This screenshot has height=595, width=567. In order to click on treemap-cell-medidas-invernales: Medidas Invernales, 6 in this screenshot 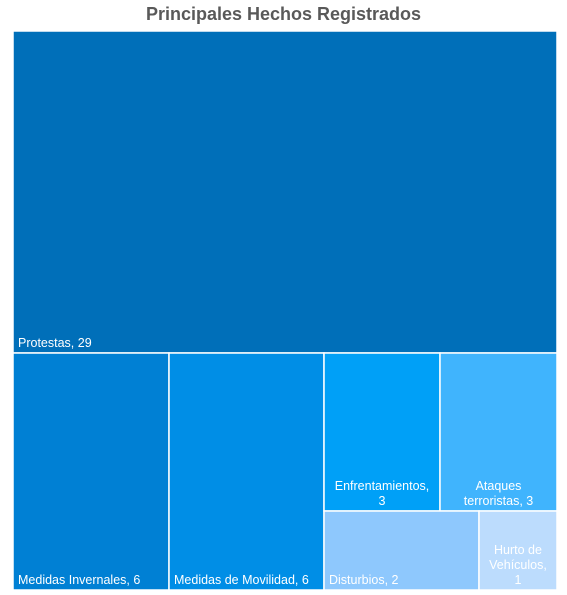, I will do `click(91, 471)`.